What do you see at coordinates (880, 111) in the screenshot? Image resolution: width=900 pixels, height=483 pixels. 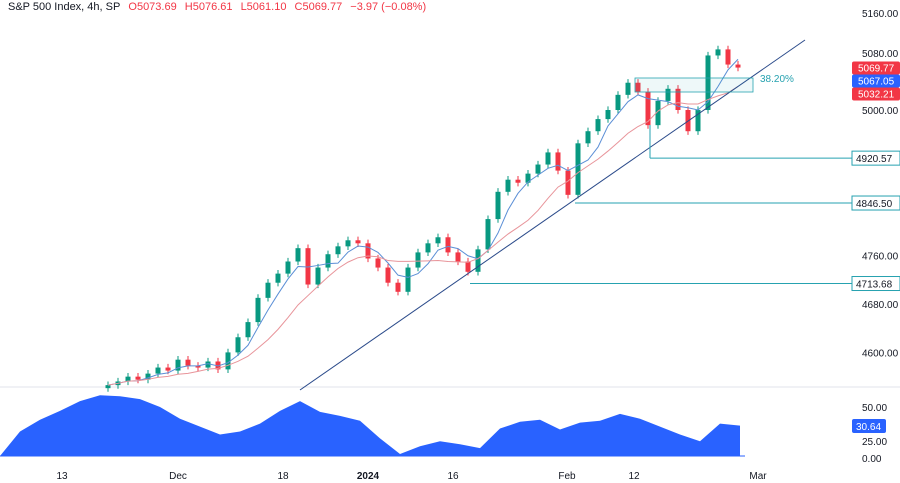 I see `price-tick: 5000.00` at bounding box center [880, 111].